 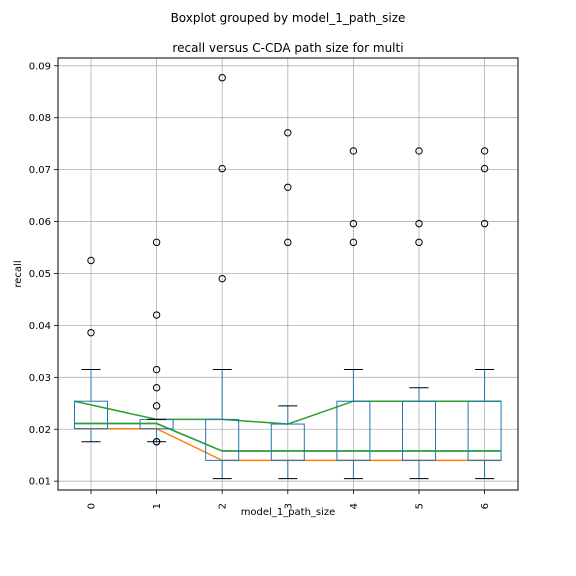 I want to click on y-tick-label: 0.08, so click(x=40, y=118).